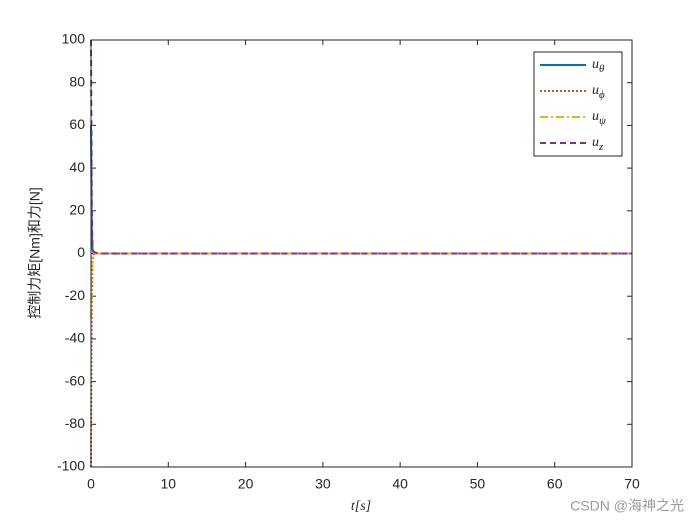 The image size is (700, 525). Describe the element at coordinates (361, 506) in the screenshot. I see `x-axis-label: t[s]` at that location.